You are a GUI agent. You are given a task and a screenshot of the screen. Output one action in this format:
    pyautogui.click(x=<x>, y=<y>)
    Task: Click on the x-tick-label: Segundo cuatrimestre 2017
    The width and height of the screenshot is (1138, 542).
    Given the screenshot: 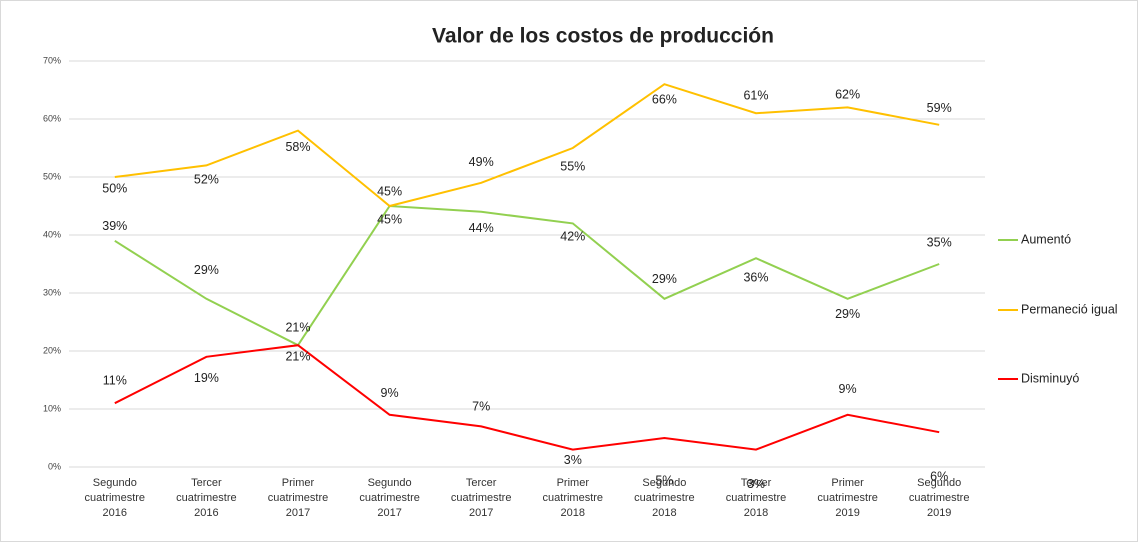 What is the action you would take?
    pyautogui.click(x=389, y=498)
    